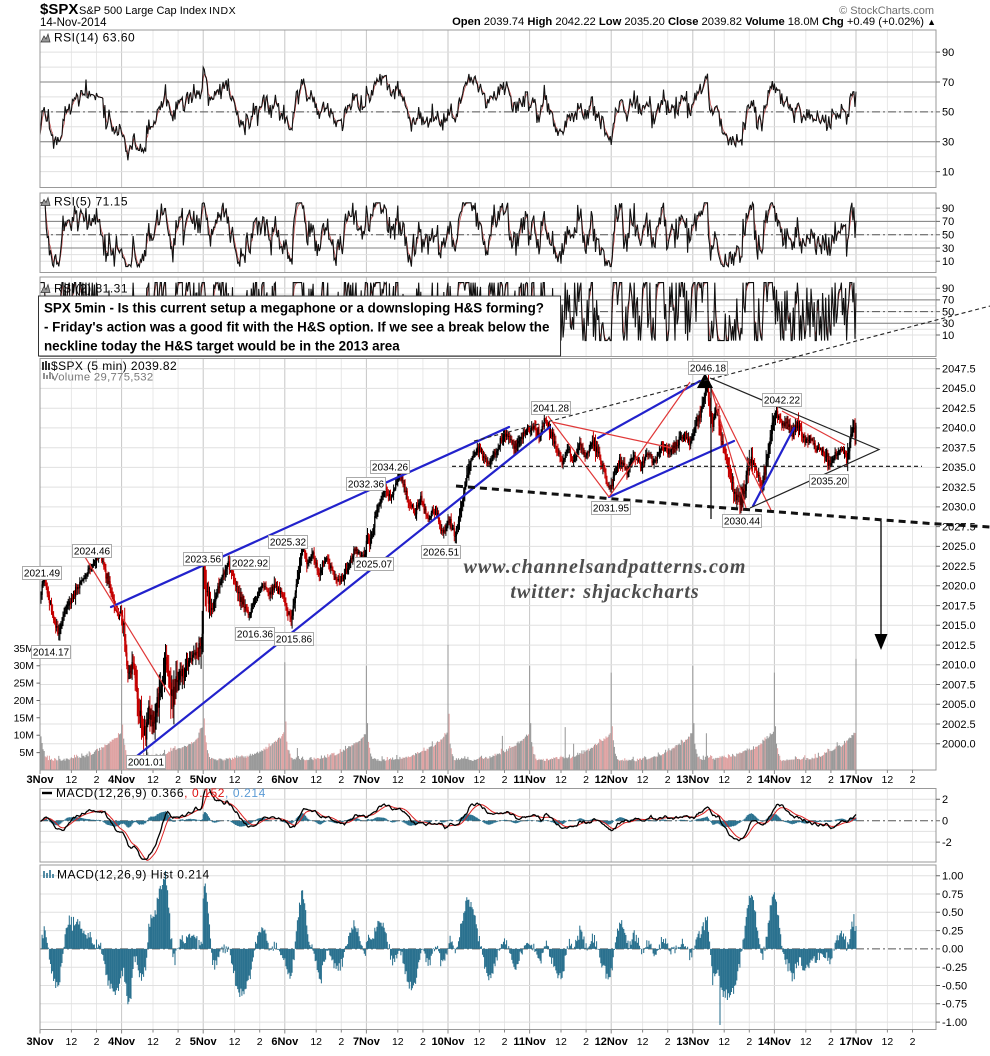  Describe the element at coordinates (948, 53) in the screenshot. I see `svg-text: 90` at that location.